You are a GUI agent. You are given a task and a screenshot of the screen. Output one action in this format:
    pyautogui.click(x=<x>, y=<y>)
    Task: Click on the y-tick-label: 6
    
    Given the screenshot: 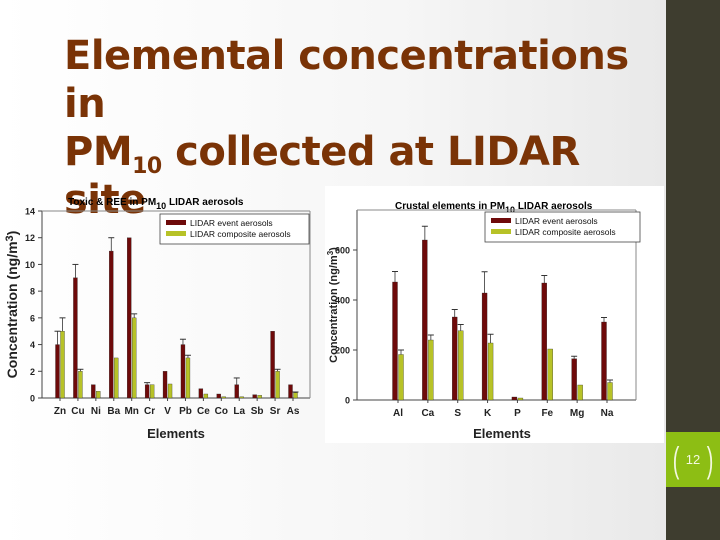 What is the action you would take?
    pyautogui.click(x=32, y=318)
    